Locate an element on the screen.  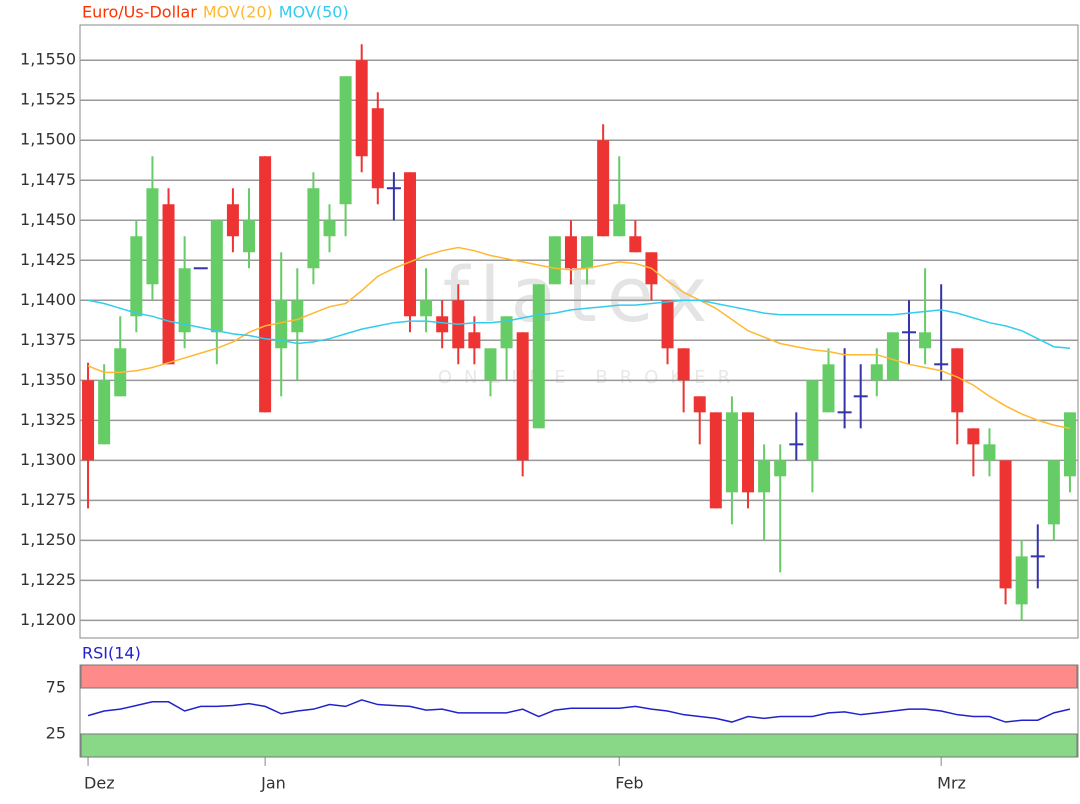
y-tick-label: 1,1300 is located at coordinates (48, 459).